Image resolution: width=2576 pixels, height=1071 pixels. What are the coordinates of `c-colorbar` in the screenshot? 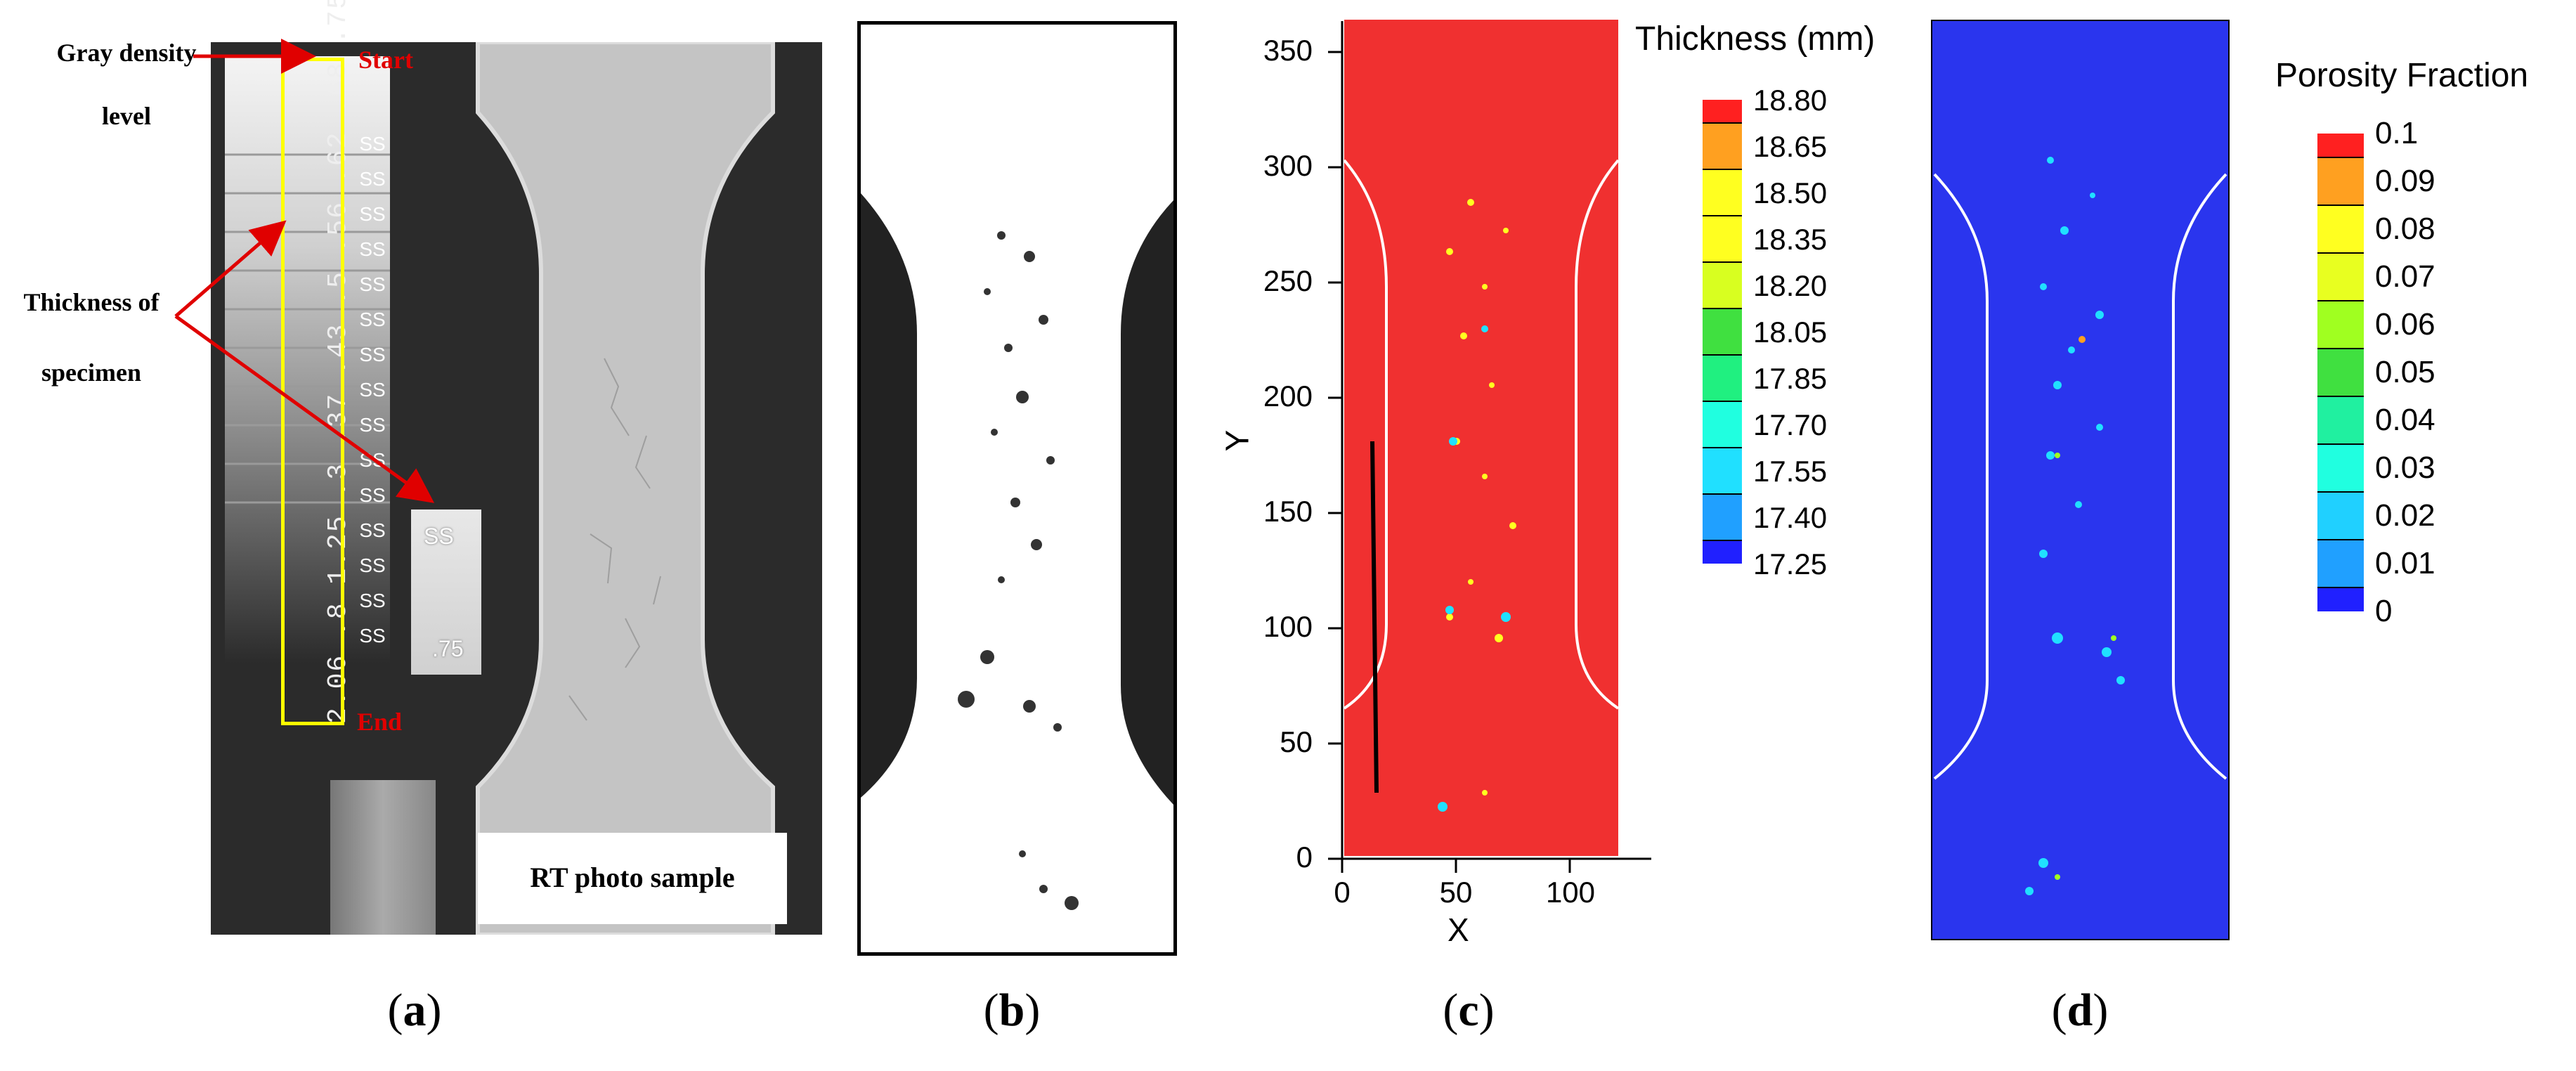 It's located at (1722, 332).